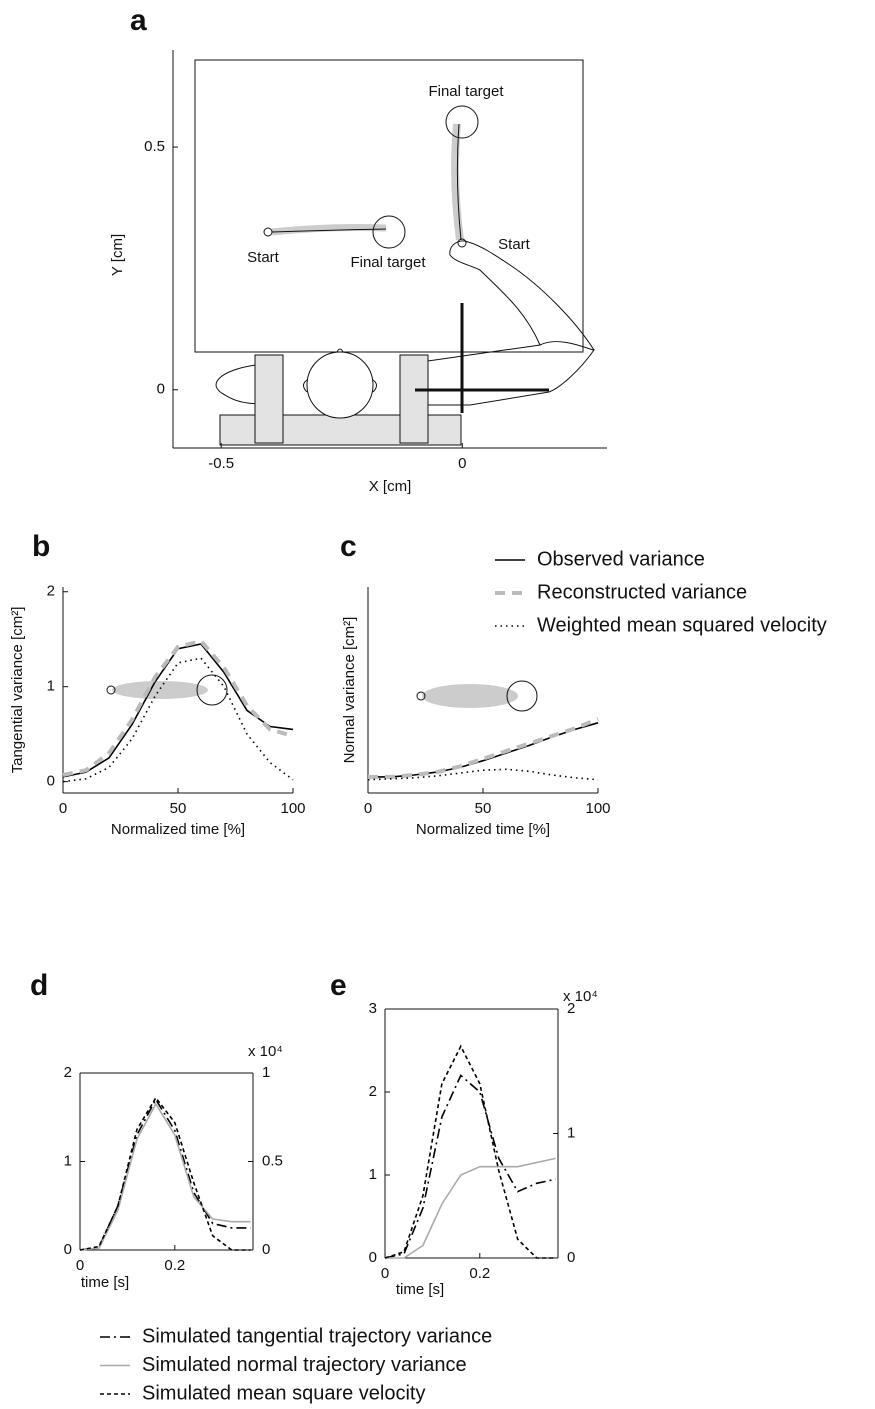 This screenshot has width=875, height=1409. I want to click on panel-letter: c, so click(348, 546).